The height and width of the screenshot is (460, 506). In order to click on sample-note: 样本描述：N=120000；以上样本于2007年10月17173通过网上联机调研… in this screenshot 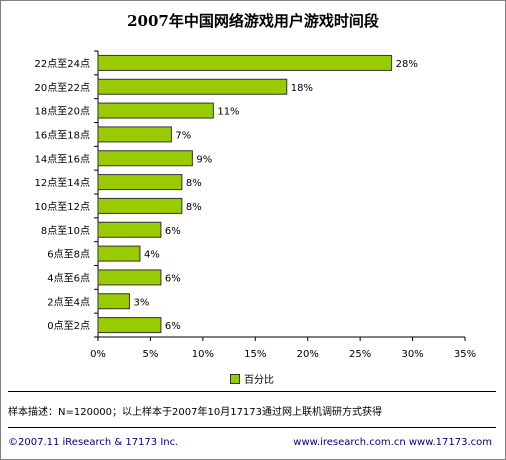, I will do `click(195, 412)`.